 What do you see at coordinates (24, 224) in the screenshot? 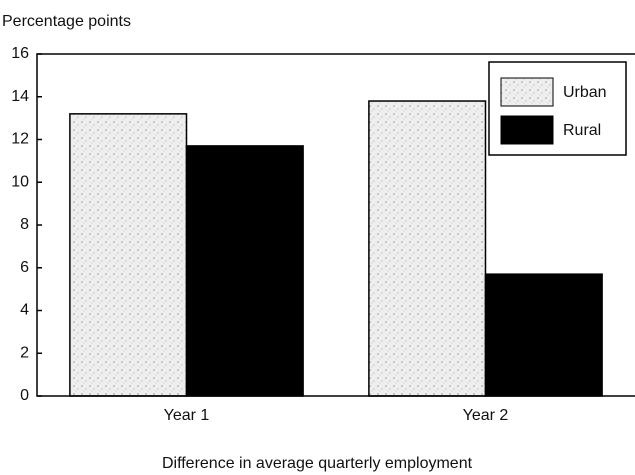
I see `y-tick-label: 8` at bounding box center [24, 224].